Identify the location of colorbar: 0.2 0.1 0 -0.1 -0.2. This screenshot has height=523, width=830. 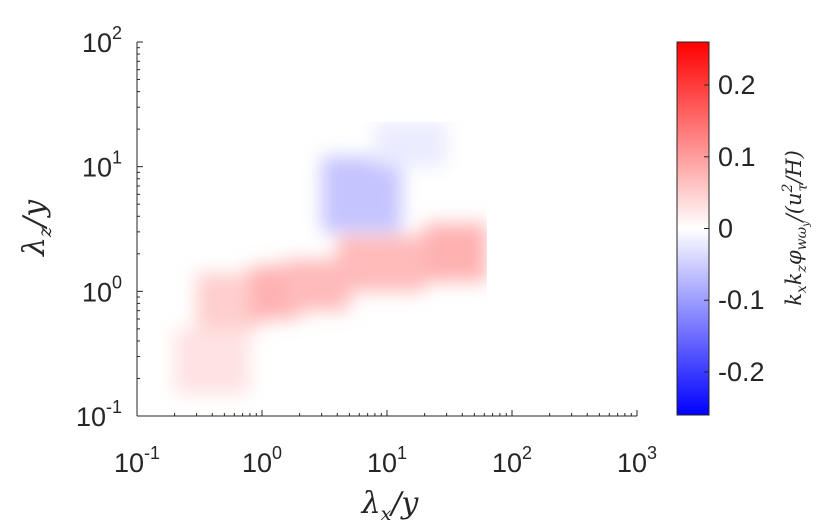
(720, 228).